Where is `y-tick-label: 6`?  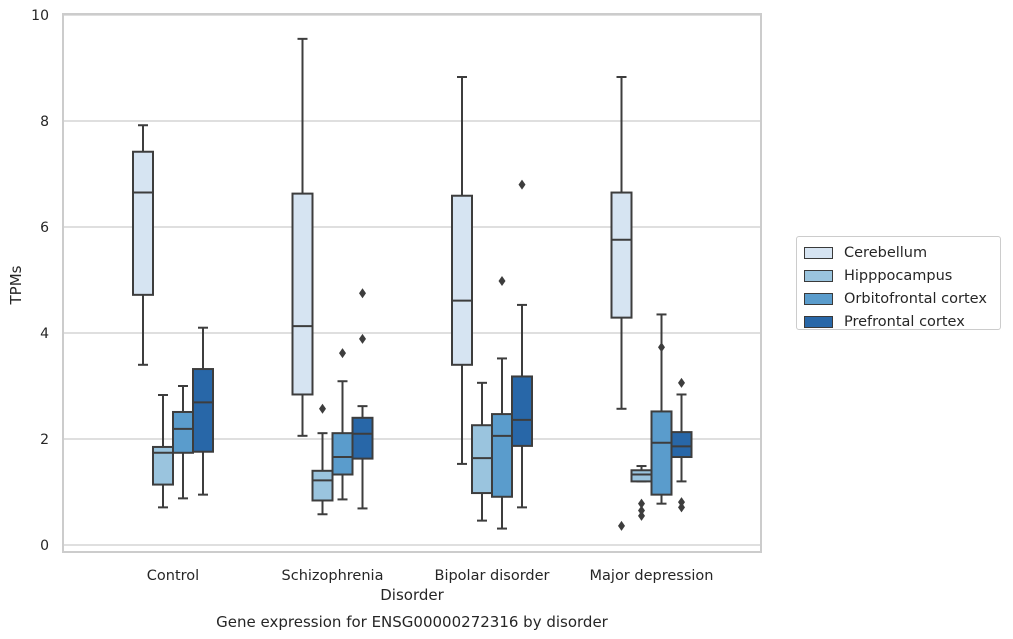
y-tick-label: 6 is located at coordinates (44, 228).